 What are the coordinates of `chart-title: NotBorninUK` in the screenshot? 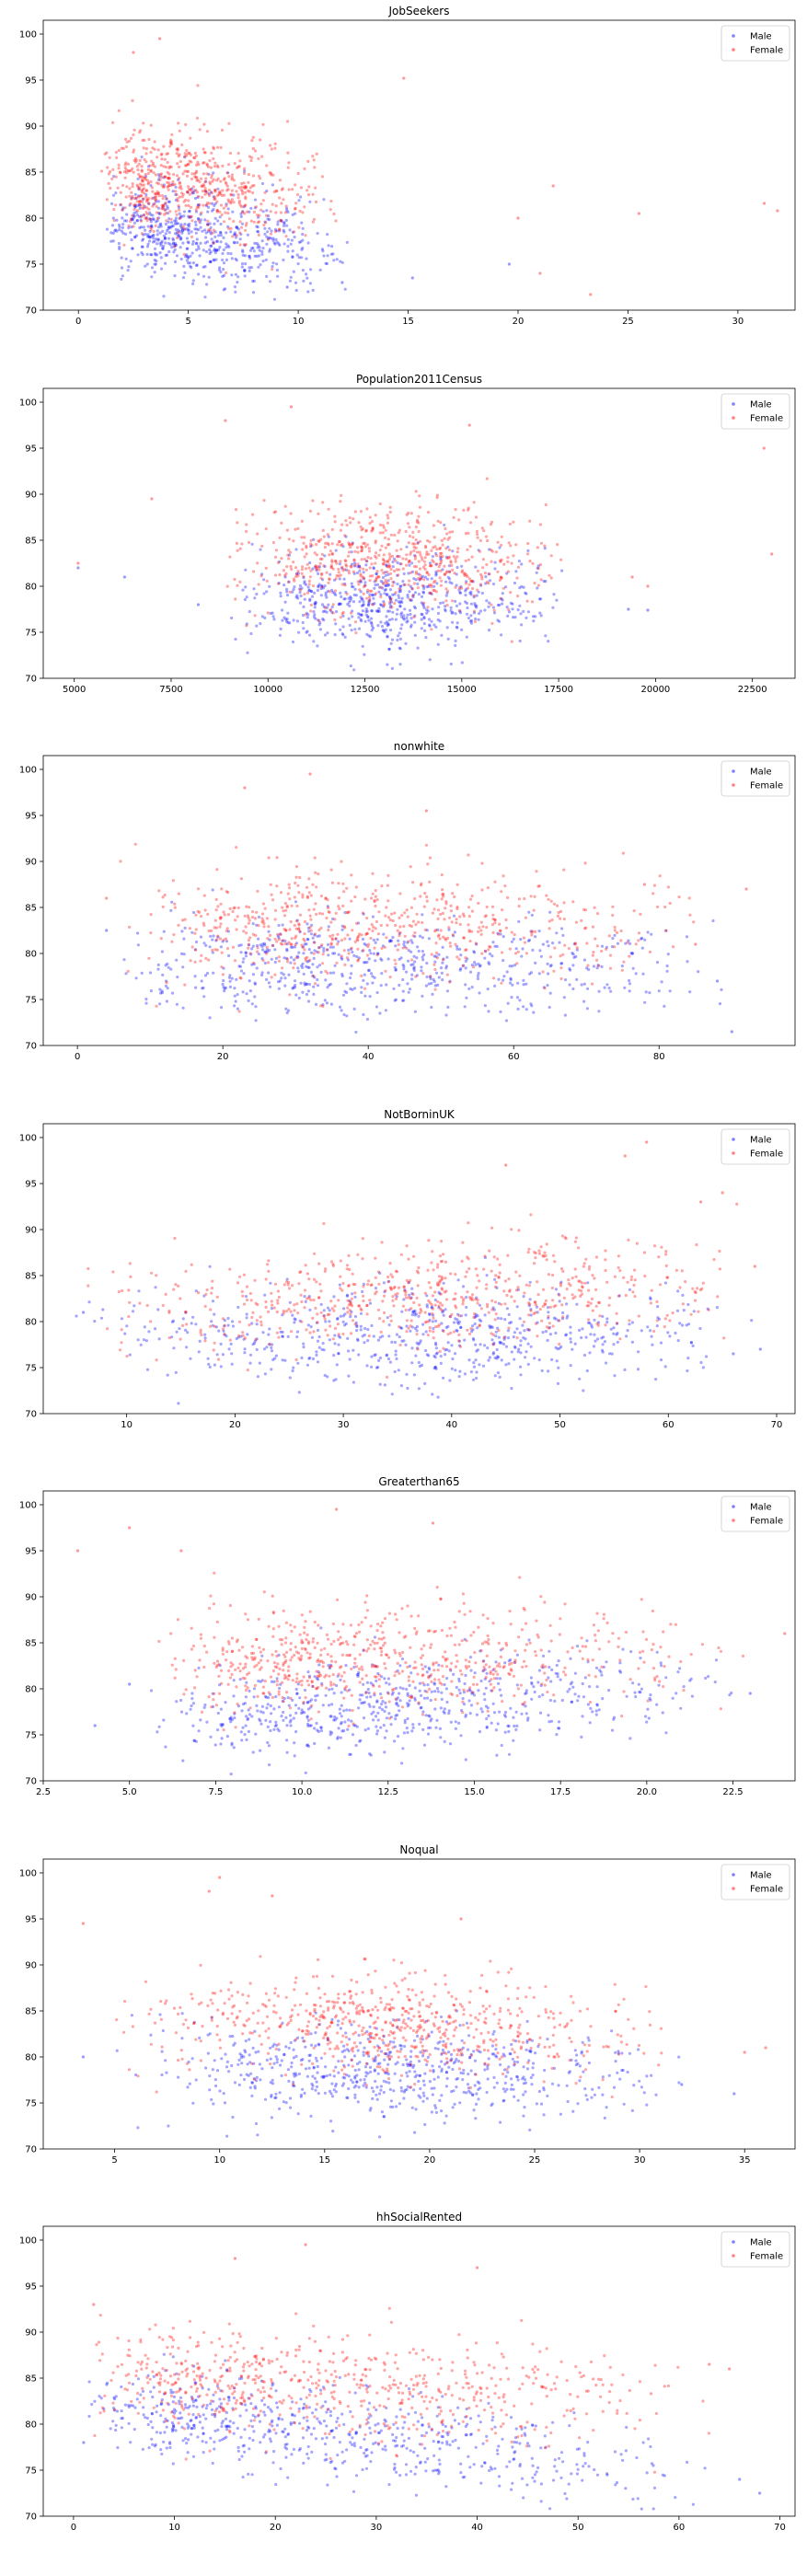 It's located at (419, 1114).